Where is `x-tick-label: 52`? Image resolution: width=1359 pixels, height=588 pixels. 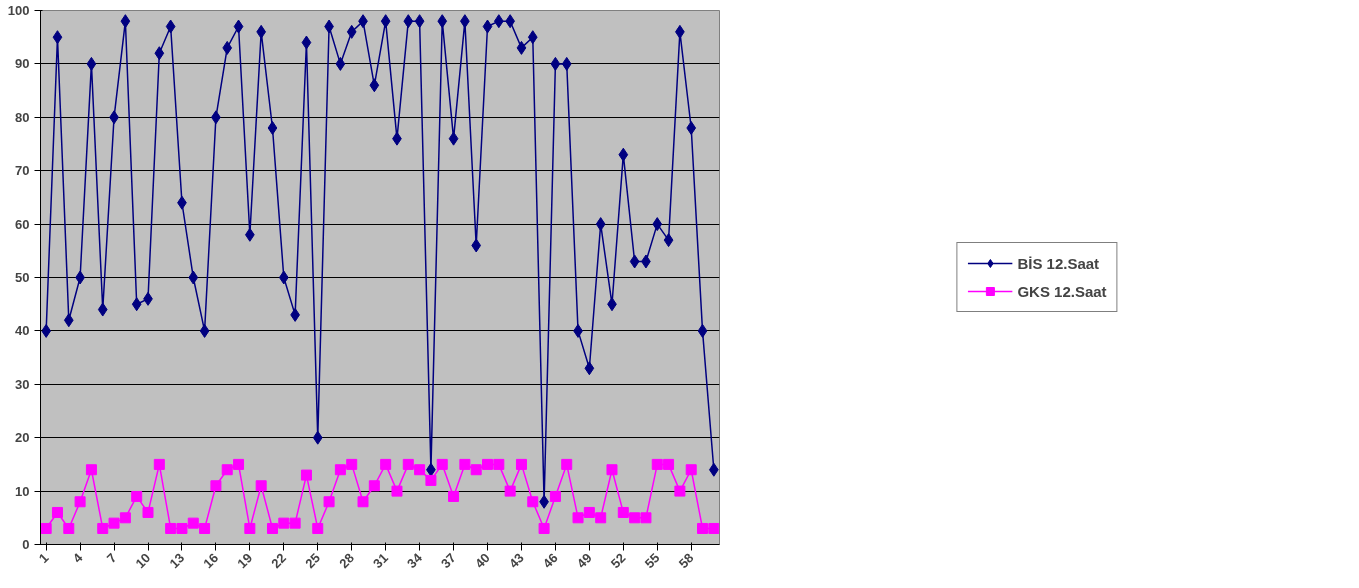 x-tick-label: 52 is located at coordinates (618, 561).